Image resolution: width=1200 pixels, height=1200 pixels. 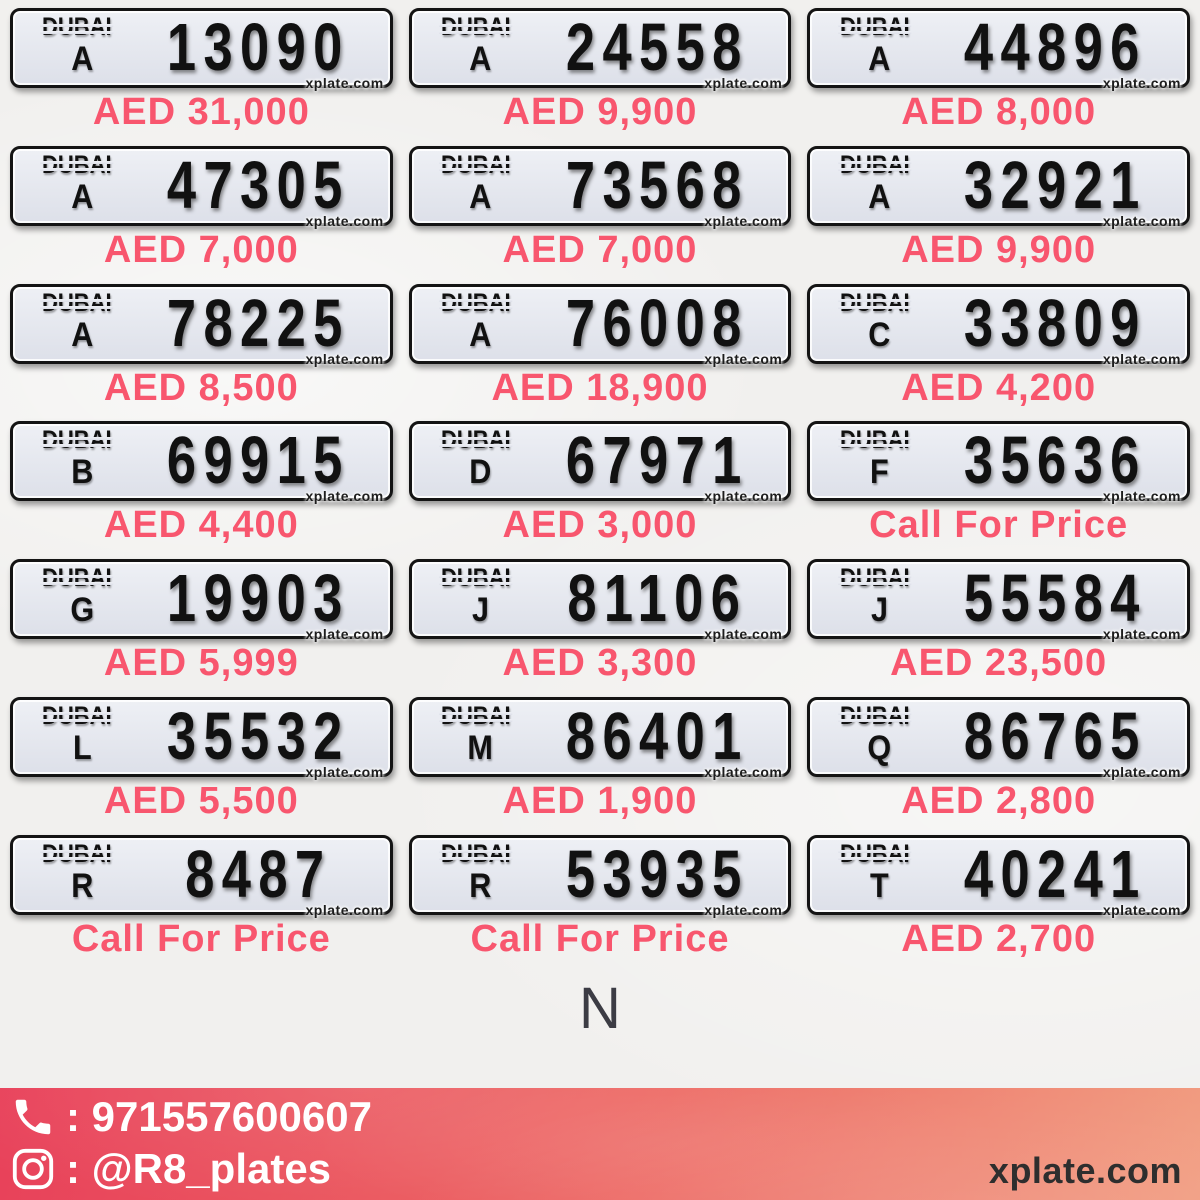 I want to click on plate-listing: DUBAI A 13090 xplate.com AED 31,000, so click(x=201, y=71).